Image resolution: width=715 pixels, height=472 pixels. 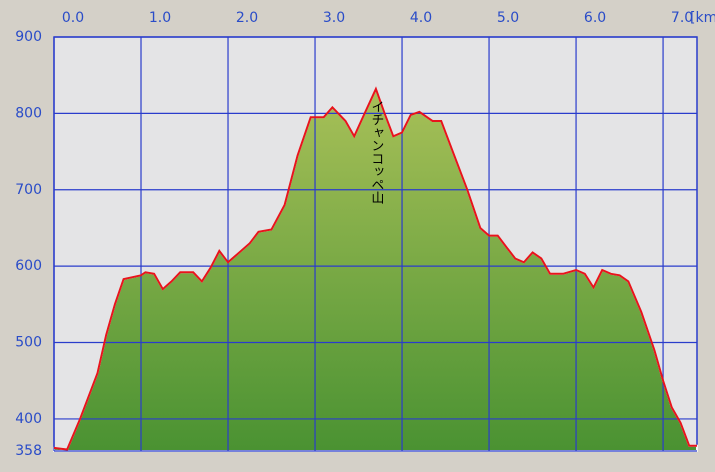 What do you see at coordinates (376, 152) in the screenshot?
I see `annotation: イチャンコッペ山` at bounding box center [376, 152].